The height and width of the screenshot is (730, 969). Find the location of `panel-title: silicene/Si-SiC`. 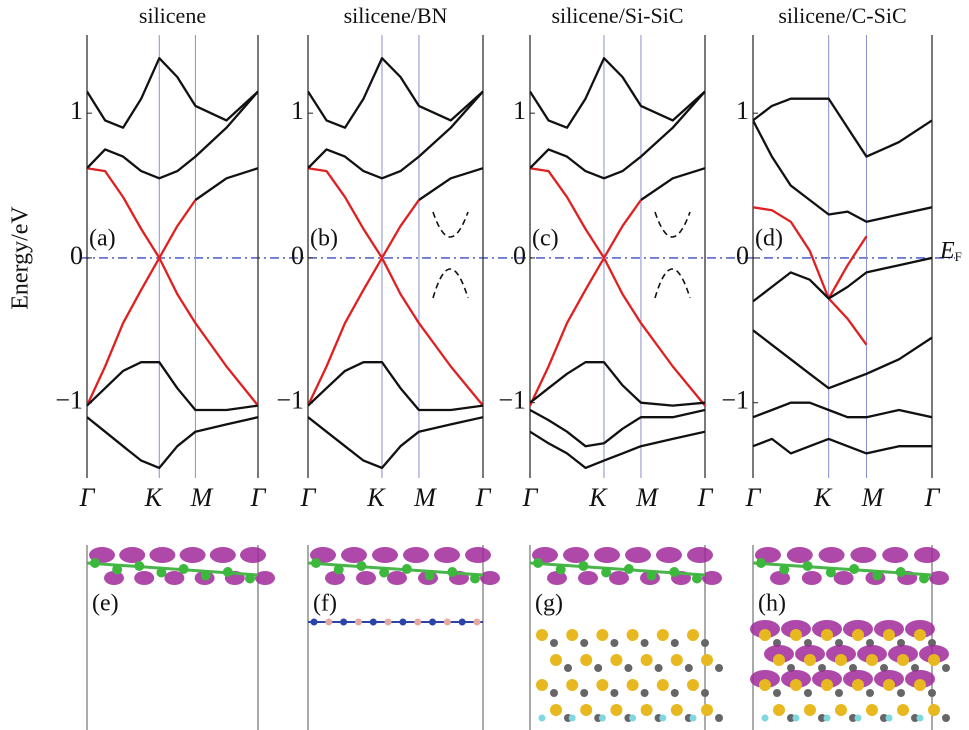

panel-title: silicene/Si-SiC is located at coordinates (618, 15).